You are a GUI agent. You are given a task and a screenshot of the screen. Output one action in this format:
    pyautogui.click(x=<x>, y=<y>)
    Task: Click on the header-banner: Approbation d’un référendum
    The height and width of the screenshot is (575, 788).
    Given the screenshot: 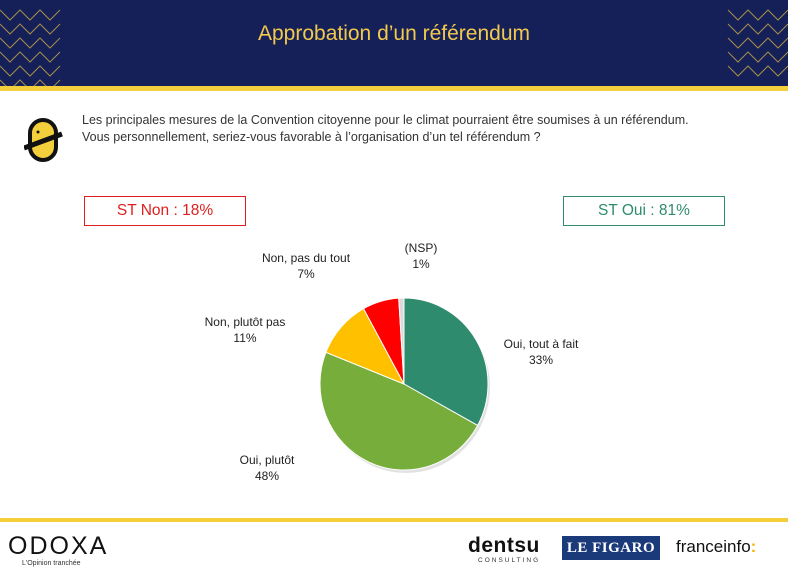 What is the action you would take?
    pyautogui.click(x=394, y=43)
    